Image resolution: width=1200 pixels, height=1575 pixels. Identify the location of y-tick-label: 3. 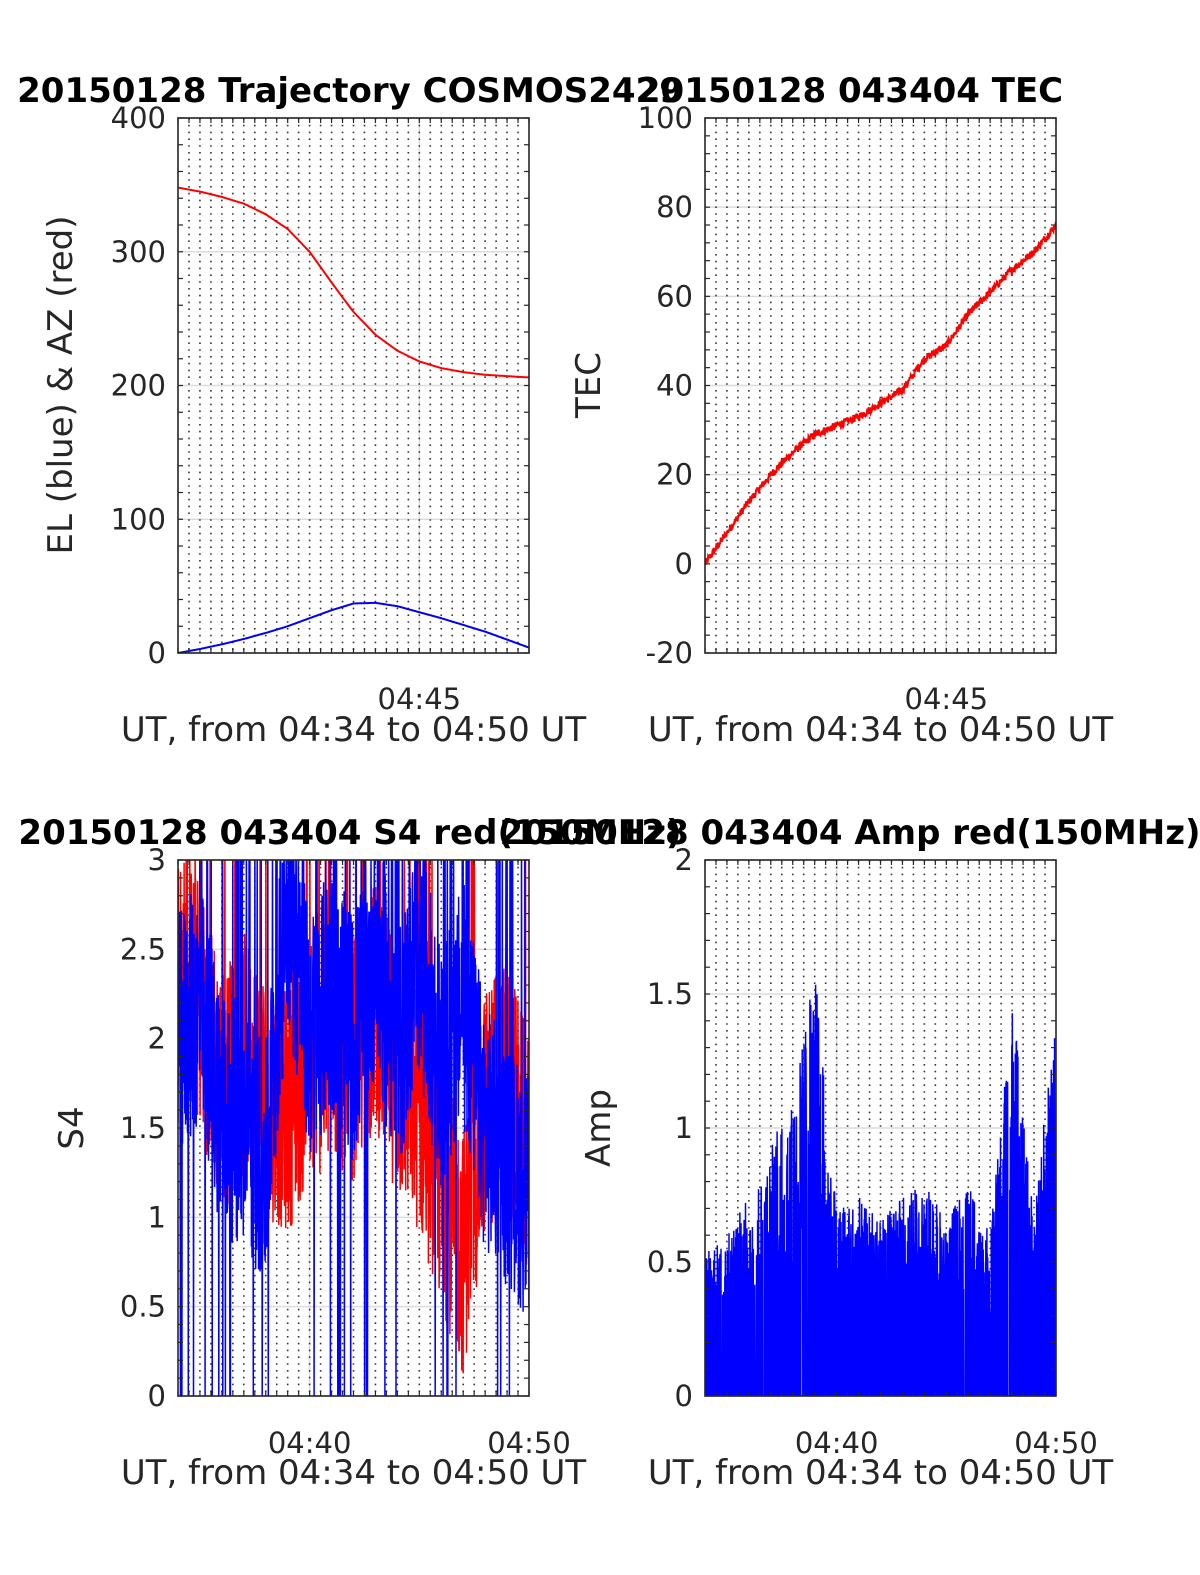
(157, 860).